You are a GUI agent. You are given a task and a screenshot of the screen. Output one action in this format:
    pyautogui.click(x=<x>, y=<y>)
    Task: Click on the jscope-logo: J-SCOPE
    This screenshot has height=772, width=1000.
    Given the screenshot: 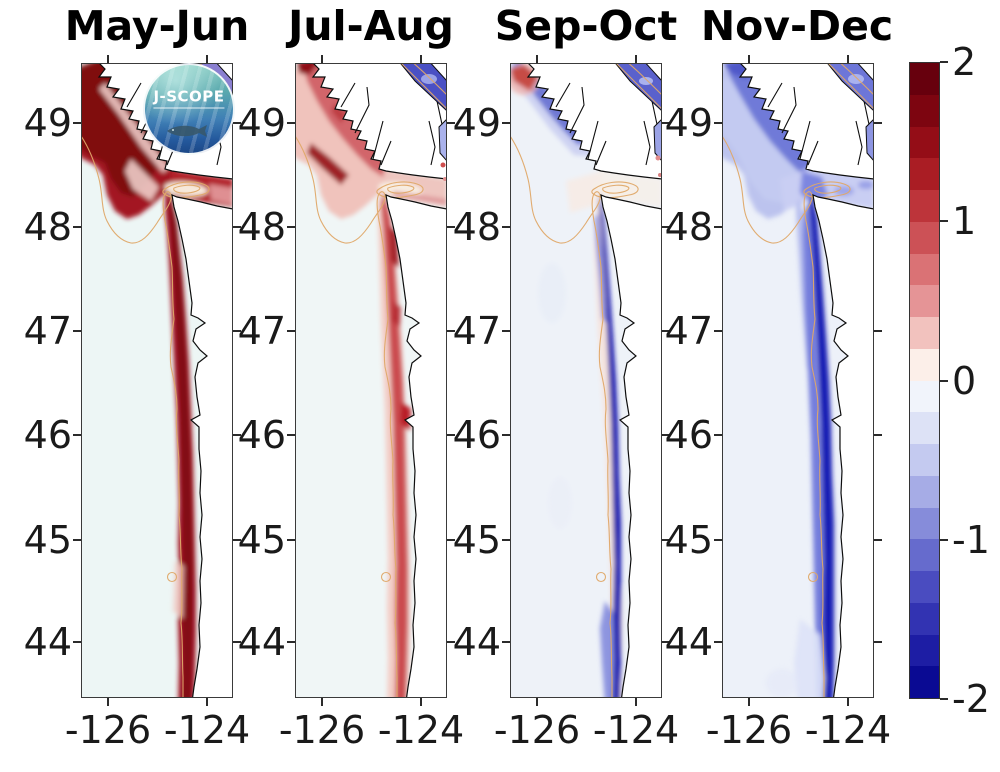 What is the action you would take?
    pyautogui.click(x=189, y=109)
    